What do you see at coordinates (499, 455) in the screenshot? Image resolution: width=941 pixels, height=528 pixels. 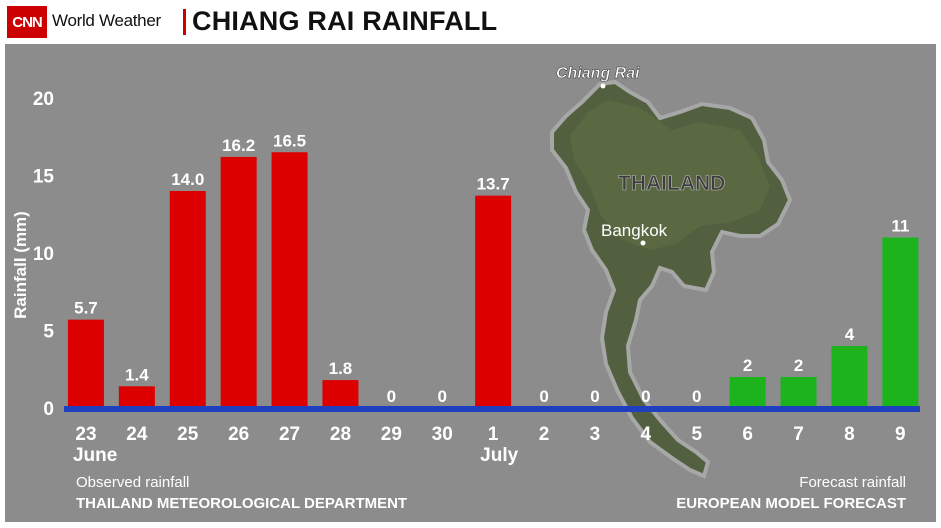 I see `month-label: July` at bounding box center [499, 455].